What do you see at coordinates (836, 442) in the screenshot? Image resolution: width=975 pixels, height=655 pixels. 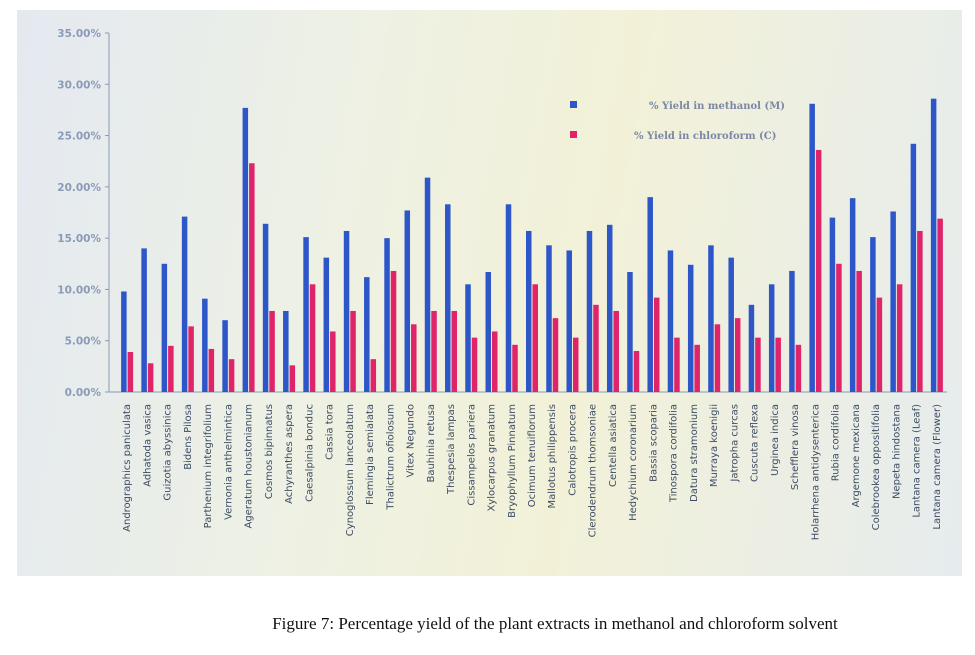 I see `category-label: Rubia cordifolia` at bounding box center [836, 442].